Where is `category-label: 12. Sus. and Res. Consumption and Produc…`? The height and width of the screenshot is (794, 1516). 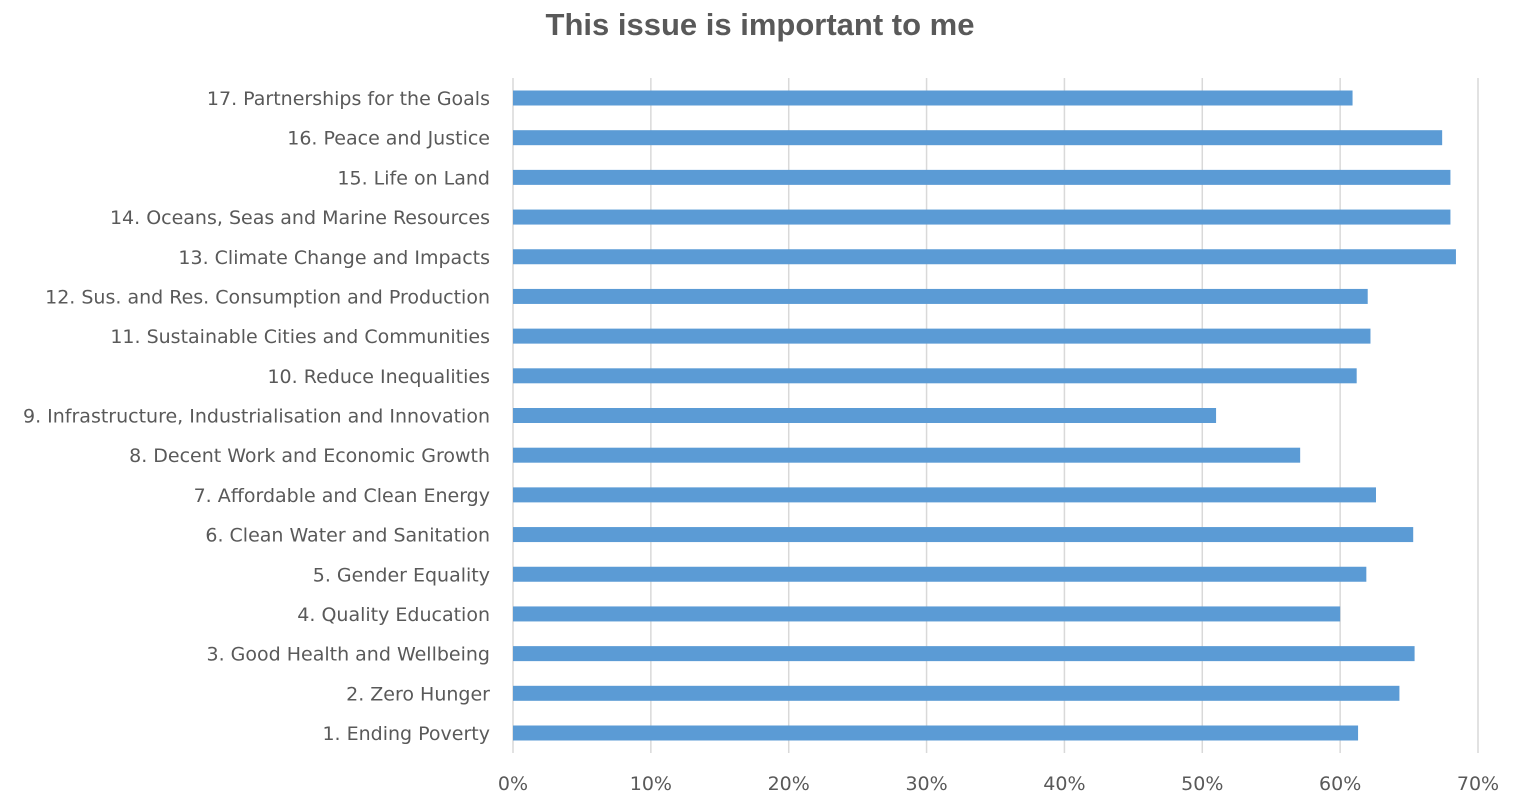 category-label: 12. Sus. and Res. Consumption and Produc… is located at coordinates (267, 297).